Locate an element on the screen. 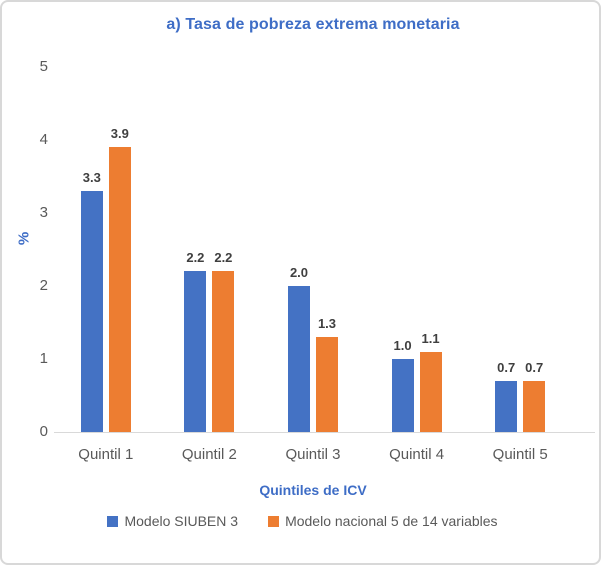  x-tick-label: Quintil 1 is located at coordinates (106, 454).